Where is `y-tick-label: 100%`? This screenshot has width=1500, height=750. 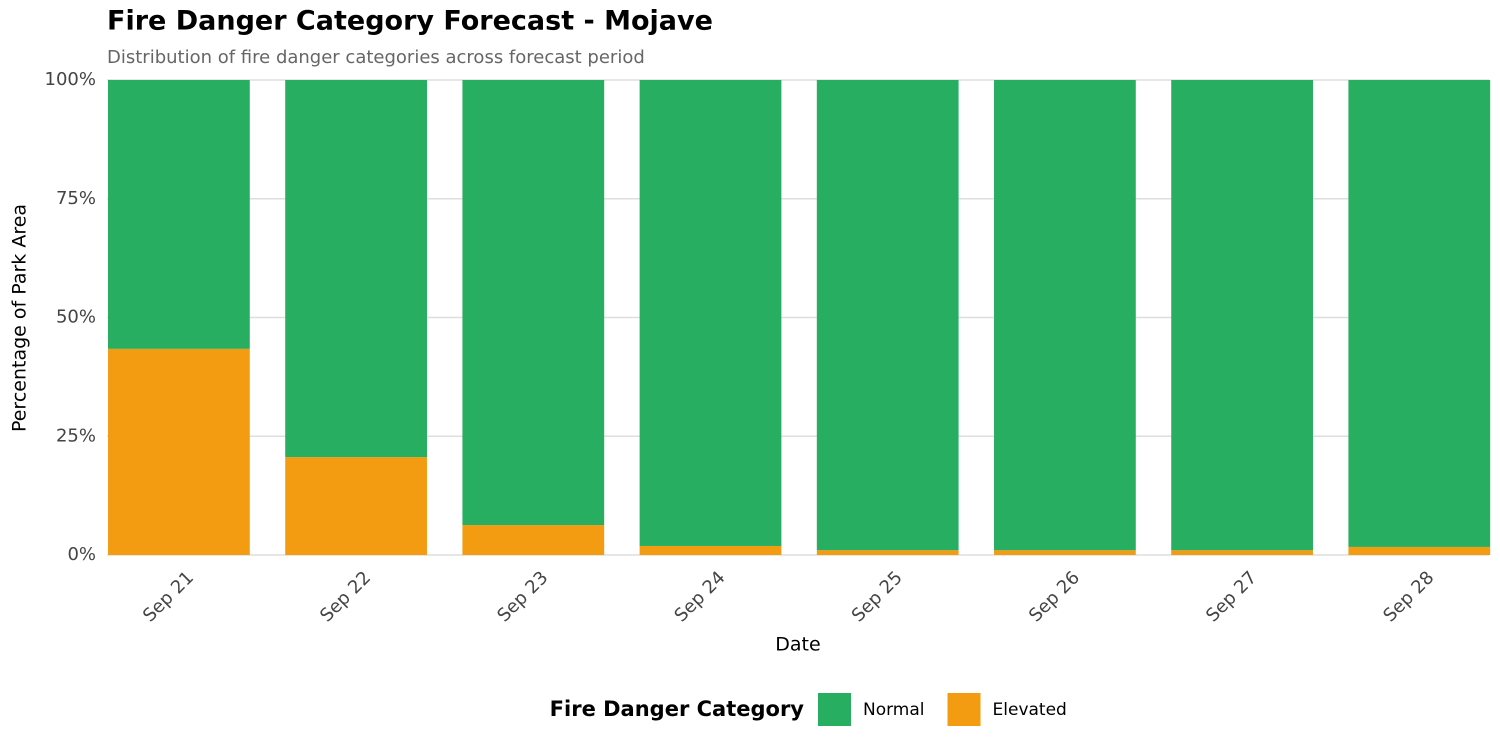
y-tick-label: 100% is located at coordinates (70, 79).